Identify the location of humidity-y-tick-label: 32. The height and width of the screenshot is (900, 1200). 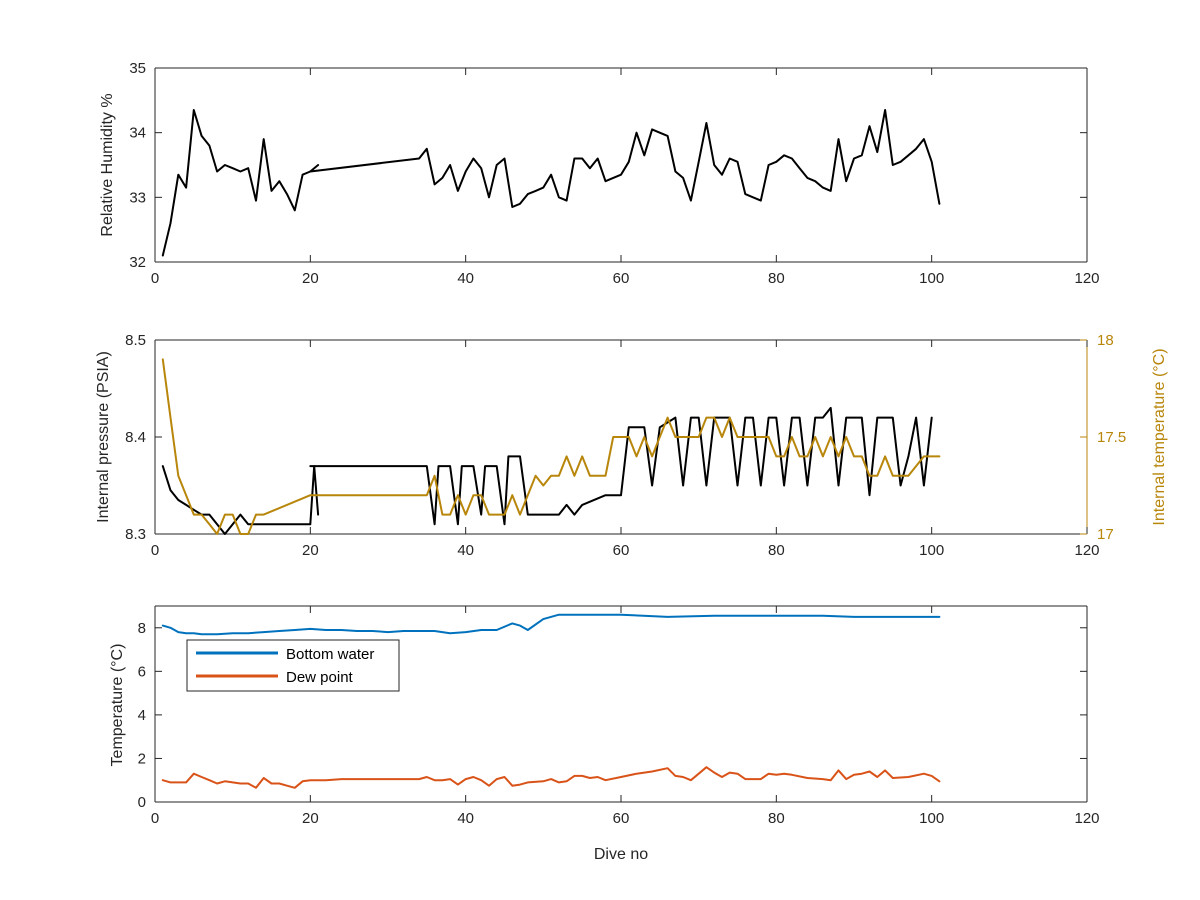
(137, 262).